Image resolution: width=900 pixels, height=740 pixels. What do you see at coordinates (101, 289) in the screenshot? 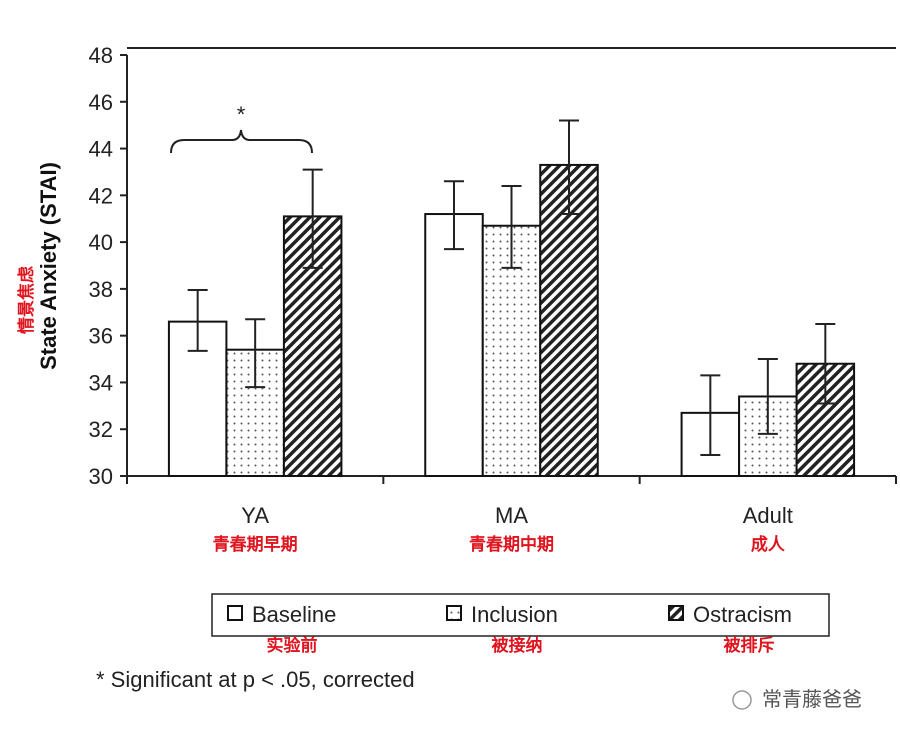
I see `y-tick-label: 38` at bounding box center [101, 289].